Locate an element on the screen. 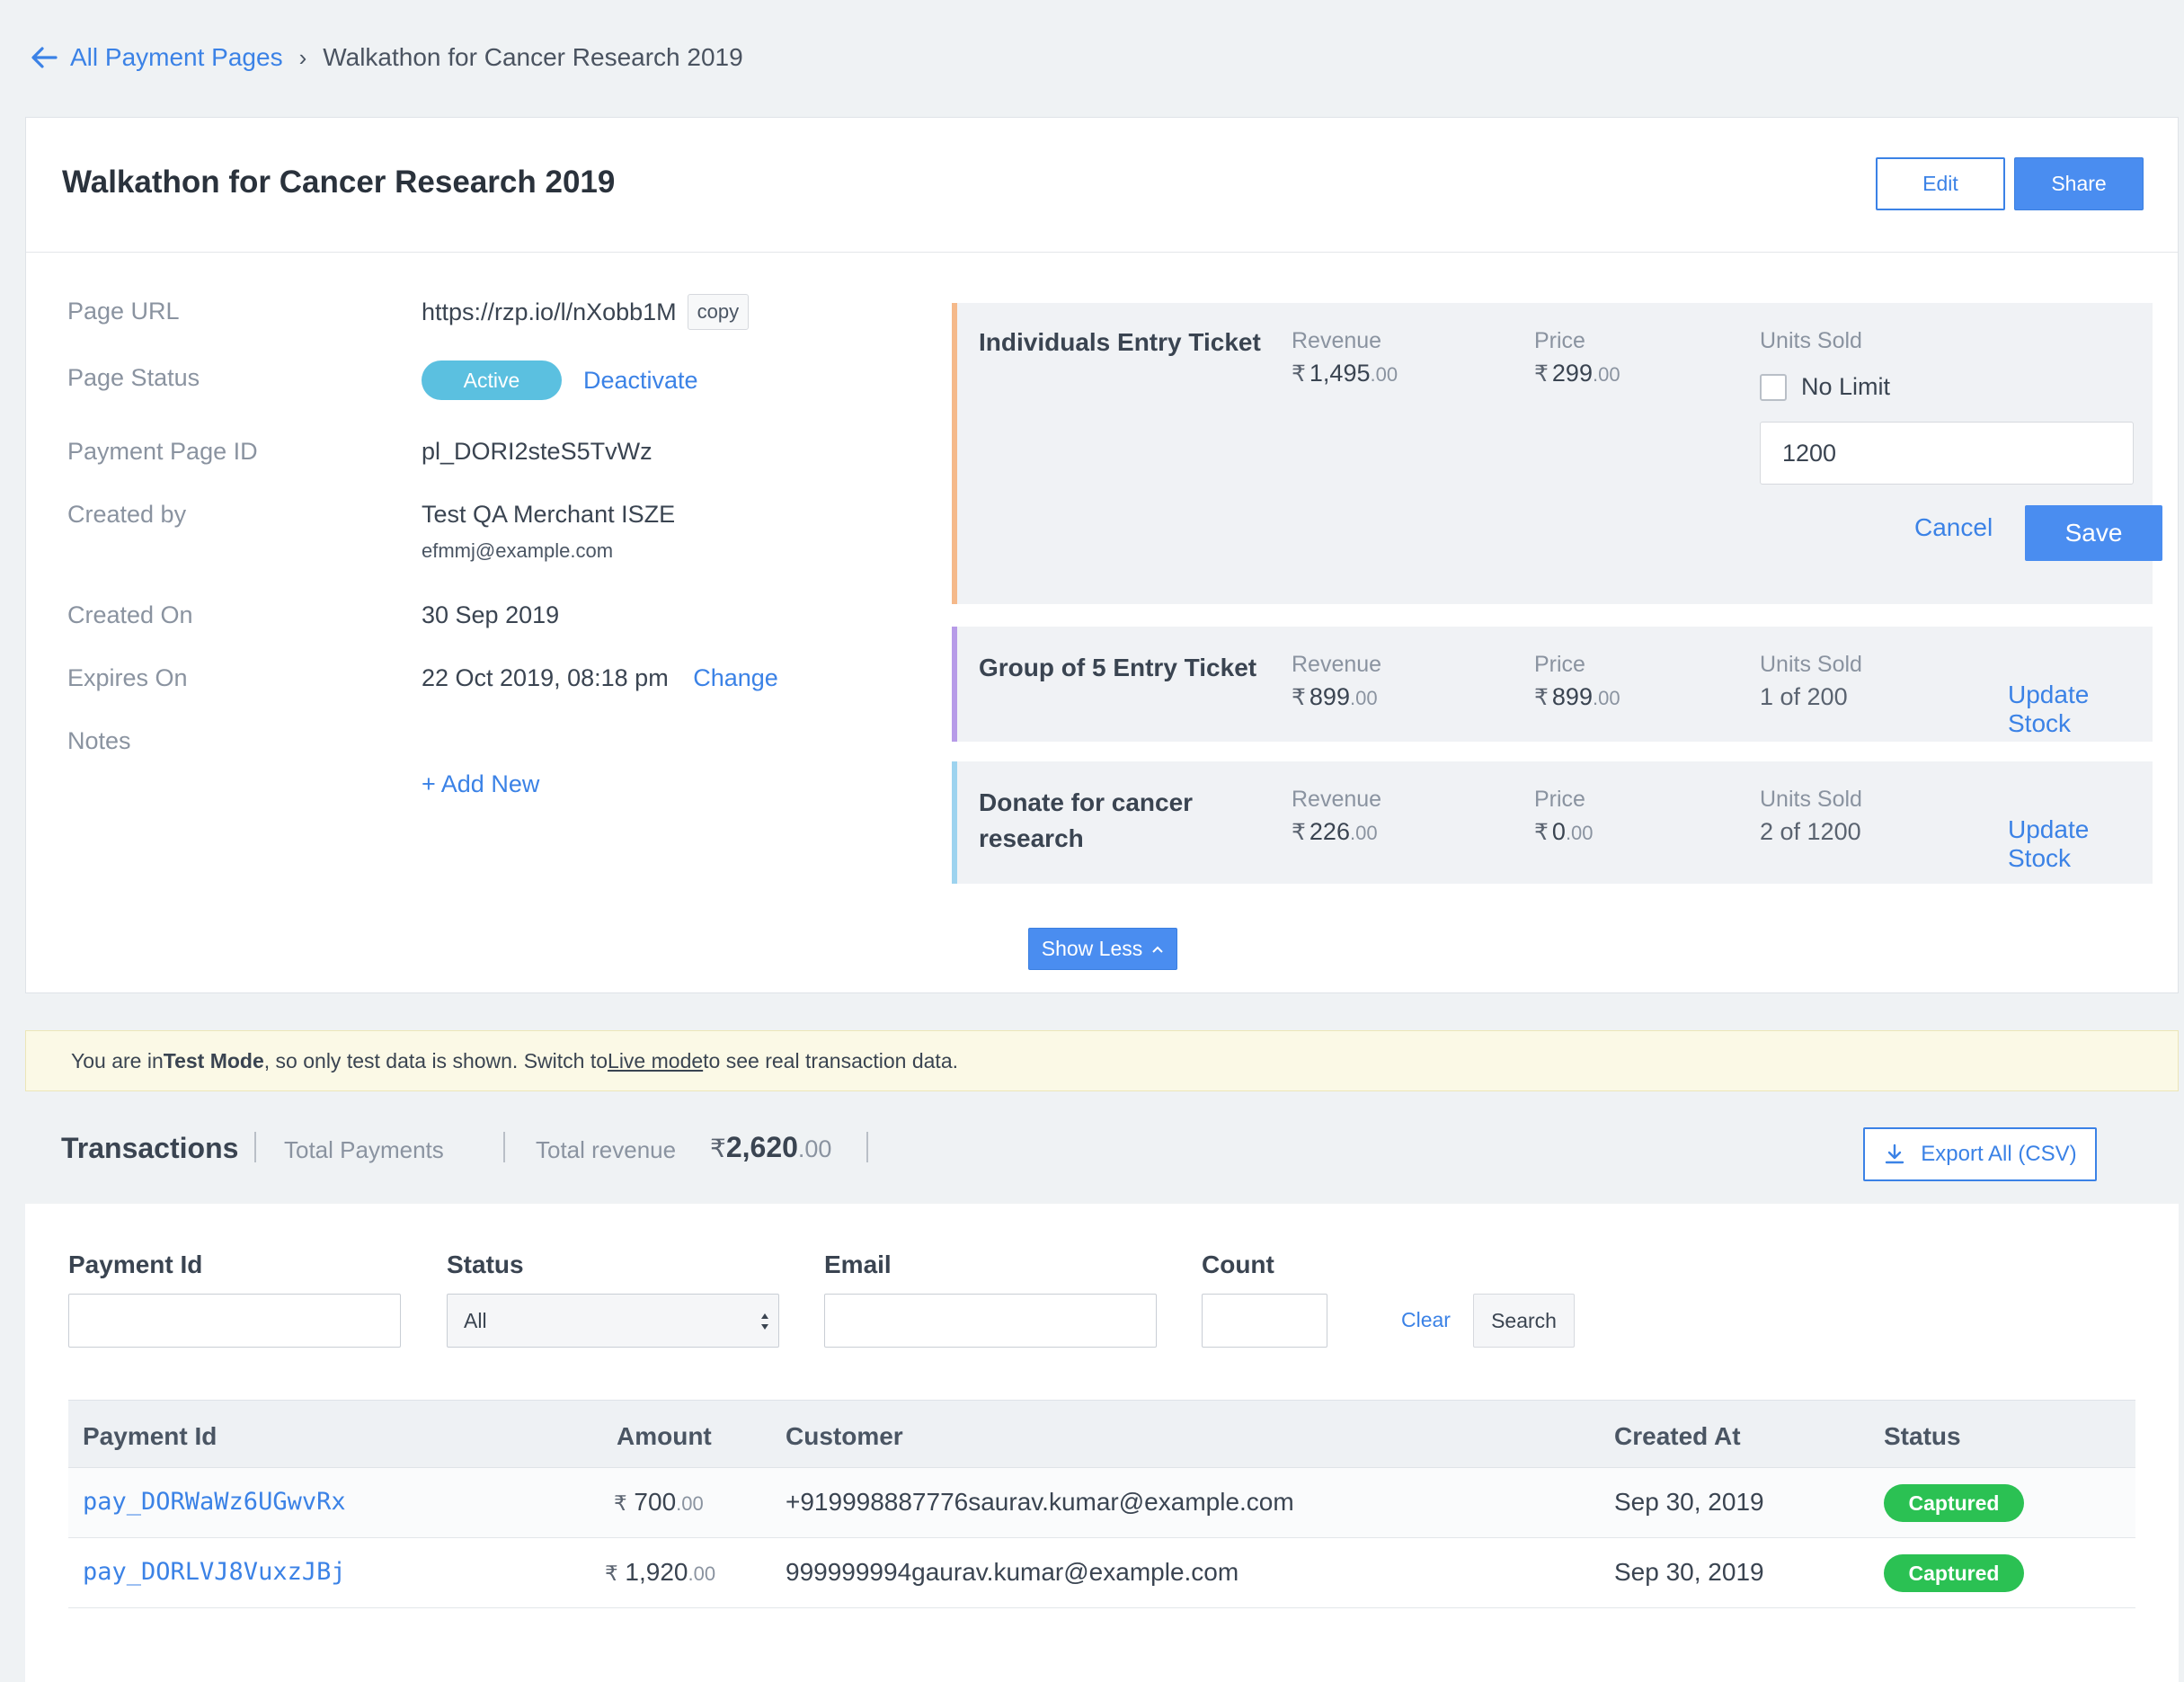 This screenshot has height=1682, width=2184. select-arrows-icon is located at coordinates (765, 1321).